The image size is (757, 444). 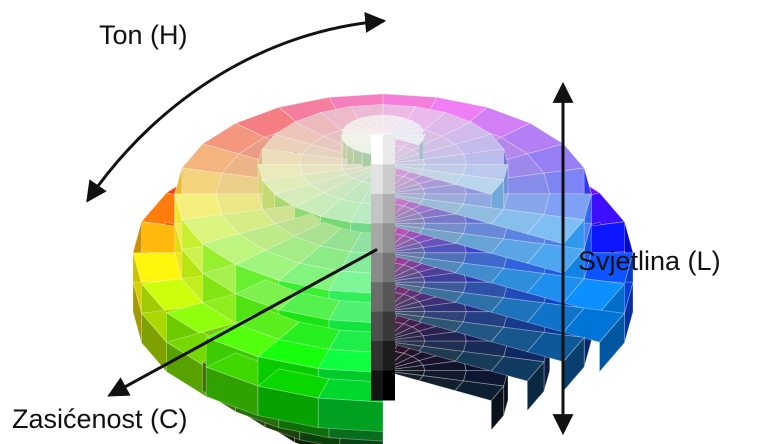 I want to click on chroma-label: Zasićenost (C), so click(x=100, y=419).